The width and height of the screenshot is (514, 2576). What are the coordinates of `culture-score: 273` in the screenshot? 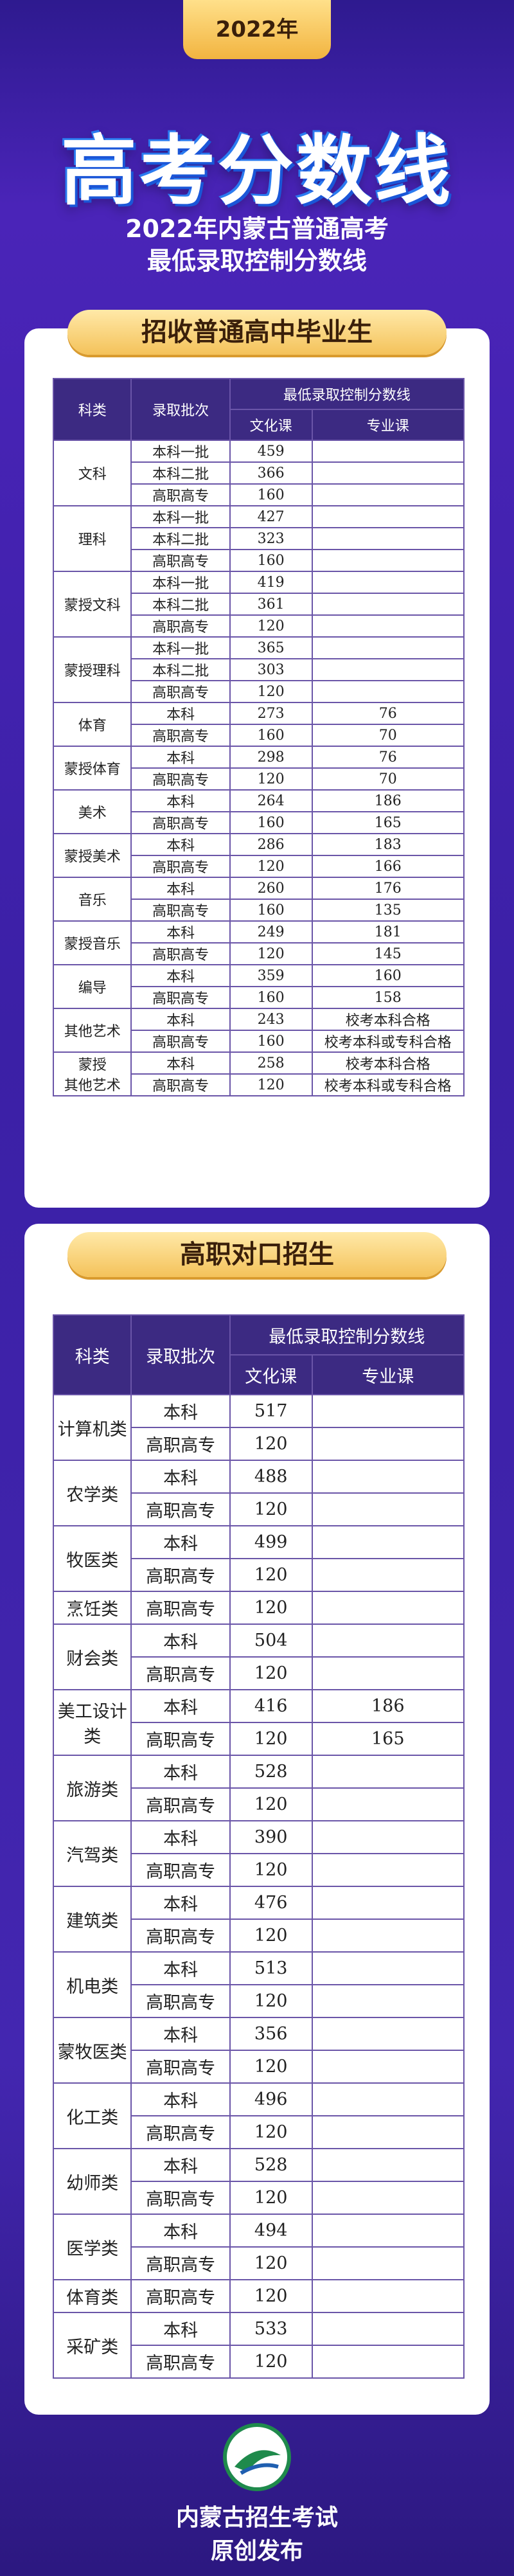 It's located at (271, 713).